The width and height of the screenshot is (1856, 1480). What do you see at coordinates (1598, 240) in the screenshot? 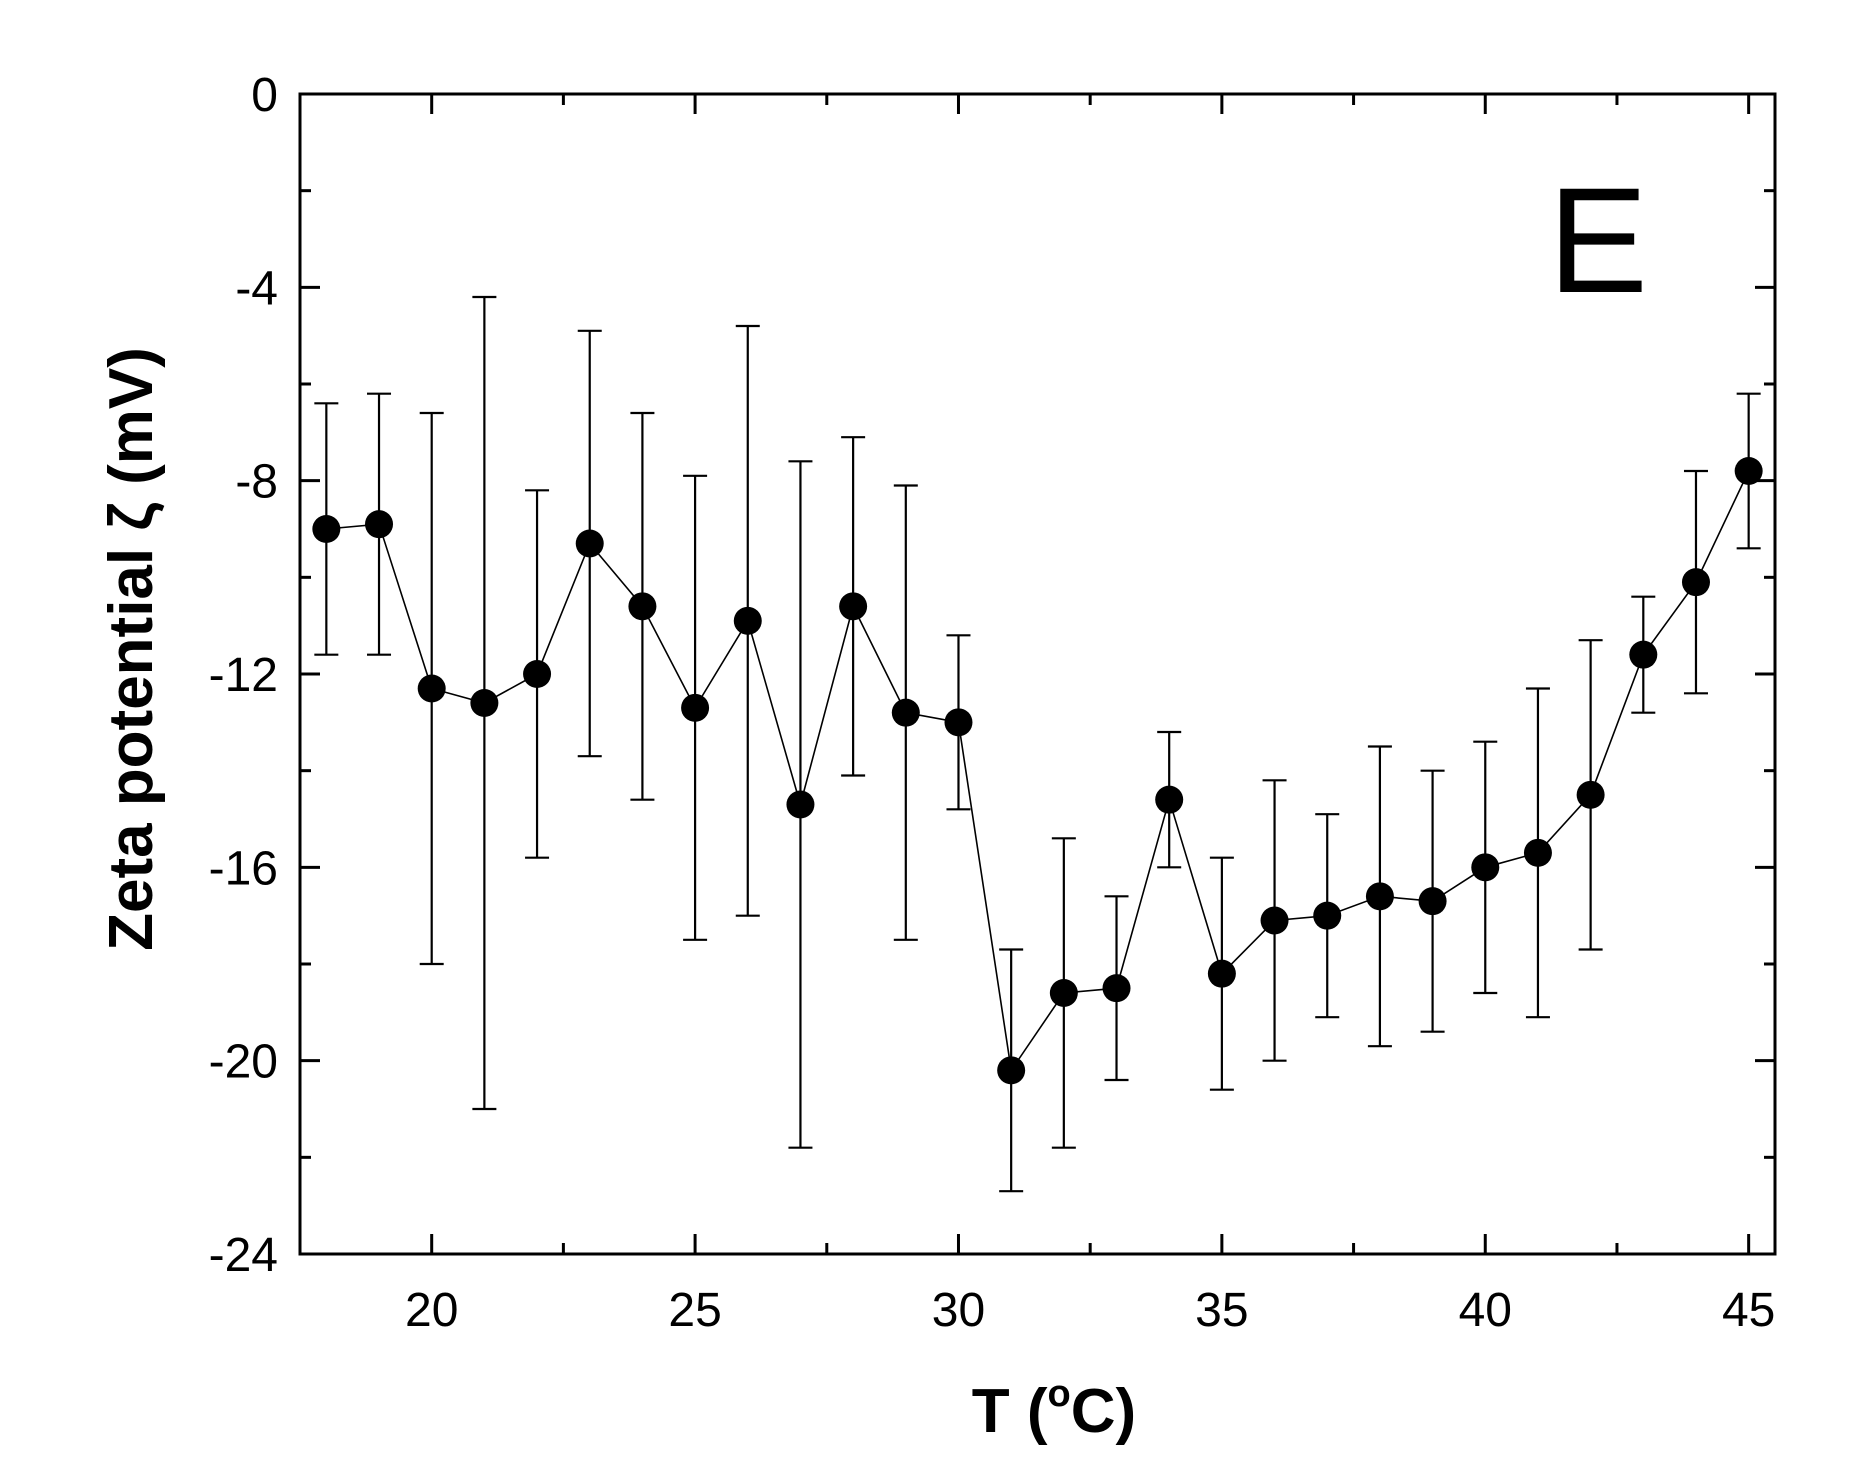
I see `panel-label: E` at bounding box center [1598, 240].